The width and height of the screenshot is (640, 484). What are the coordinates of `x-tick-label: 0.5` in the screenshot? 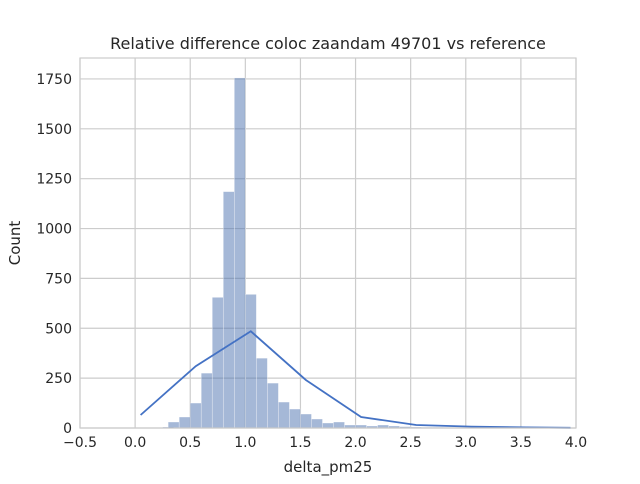 It's located at (190, 443).